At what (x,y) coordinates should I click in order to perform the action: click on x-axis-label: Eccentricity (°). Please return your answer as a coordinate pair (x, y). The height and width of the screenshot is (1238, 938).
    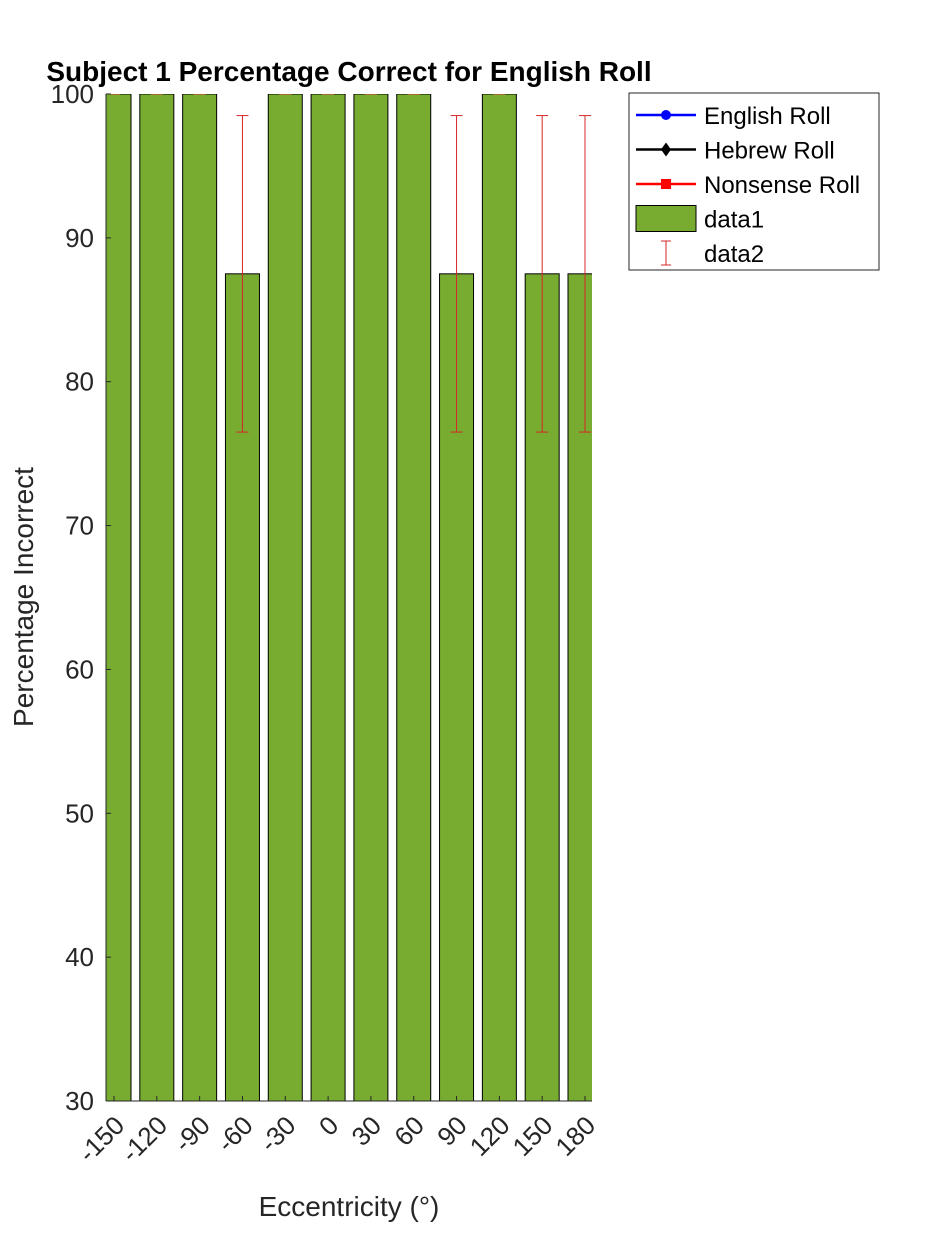
    Looking at the image, I should click on (349, 1206).